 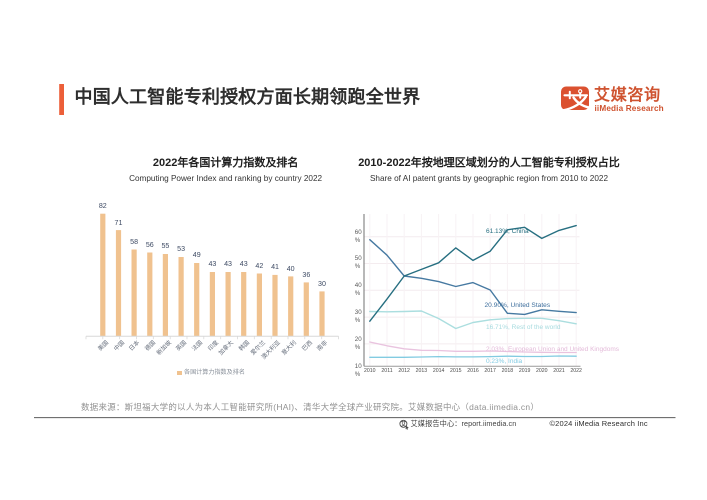 I want to click on svg-text: 艾, so click(x=404, y=424).